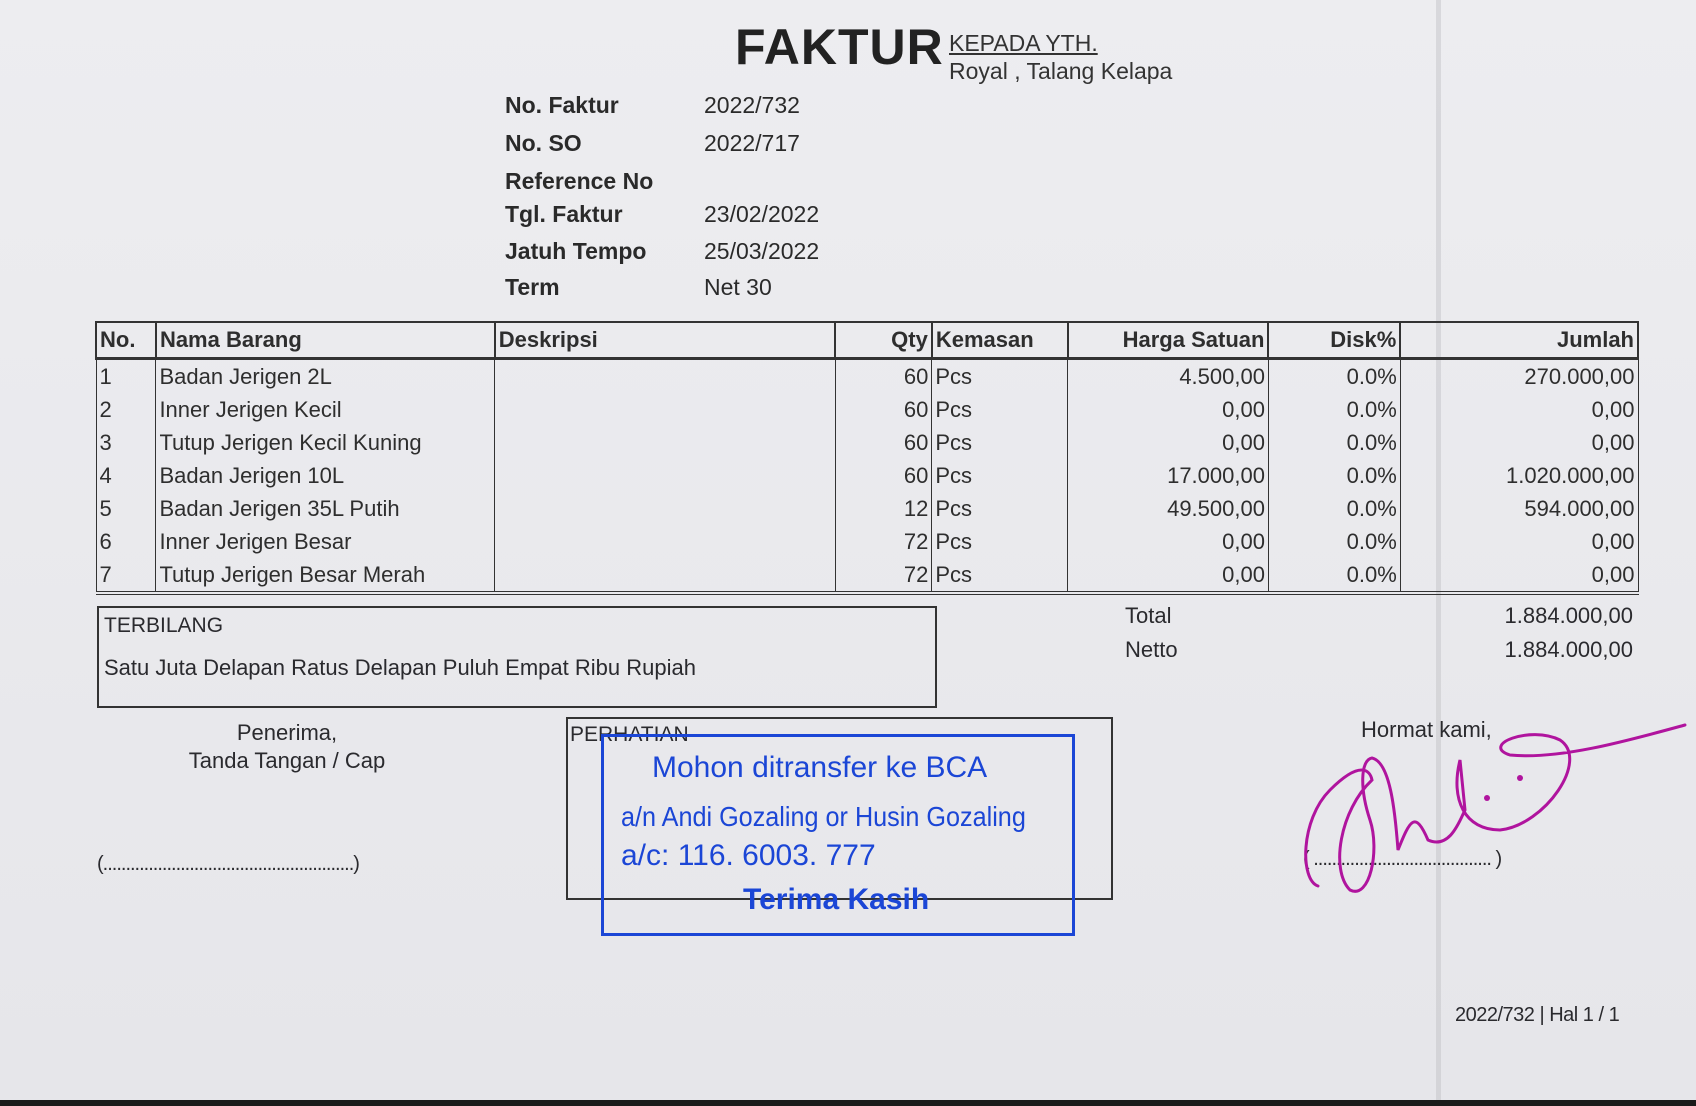 The width and height of the screenshot is (1696, 1106). I want to click on cell-no: 4, so click(126, 475).